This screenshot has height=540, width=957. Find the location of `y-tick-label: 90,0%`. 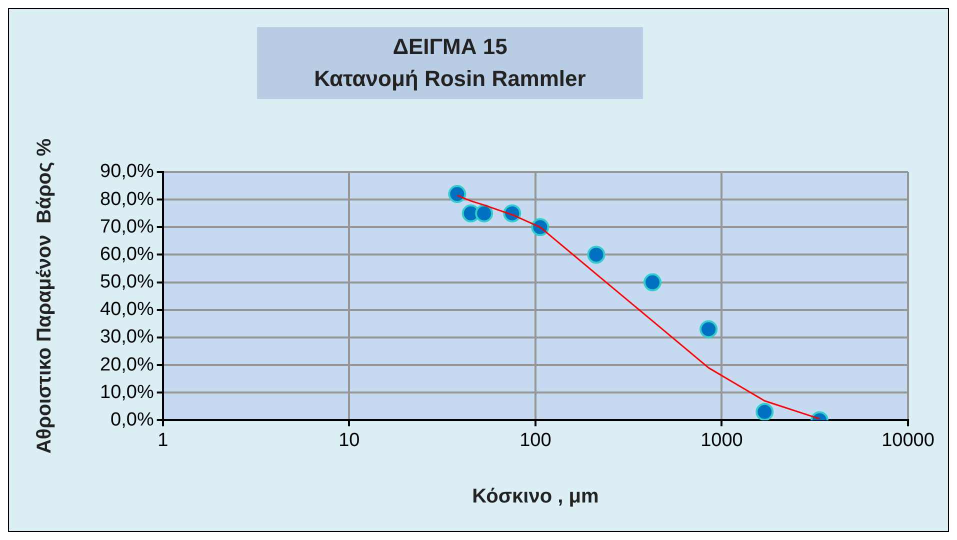

y-tick-label: 90,0% is located at coordinates (127, 171).